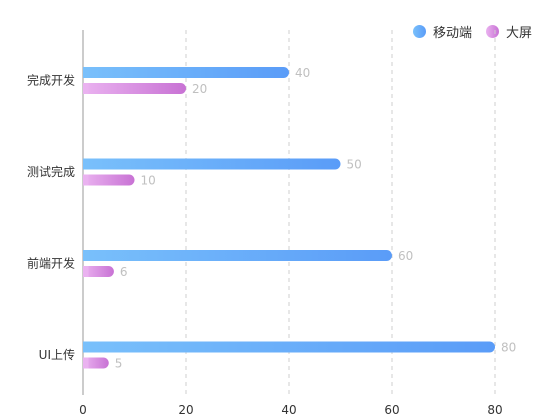 This screenshot has height=420, width=550. Describe the element at coordinates (124, 272) in the screenshot. I see `data-label: 6` at that location.